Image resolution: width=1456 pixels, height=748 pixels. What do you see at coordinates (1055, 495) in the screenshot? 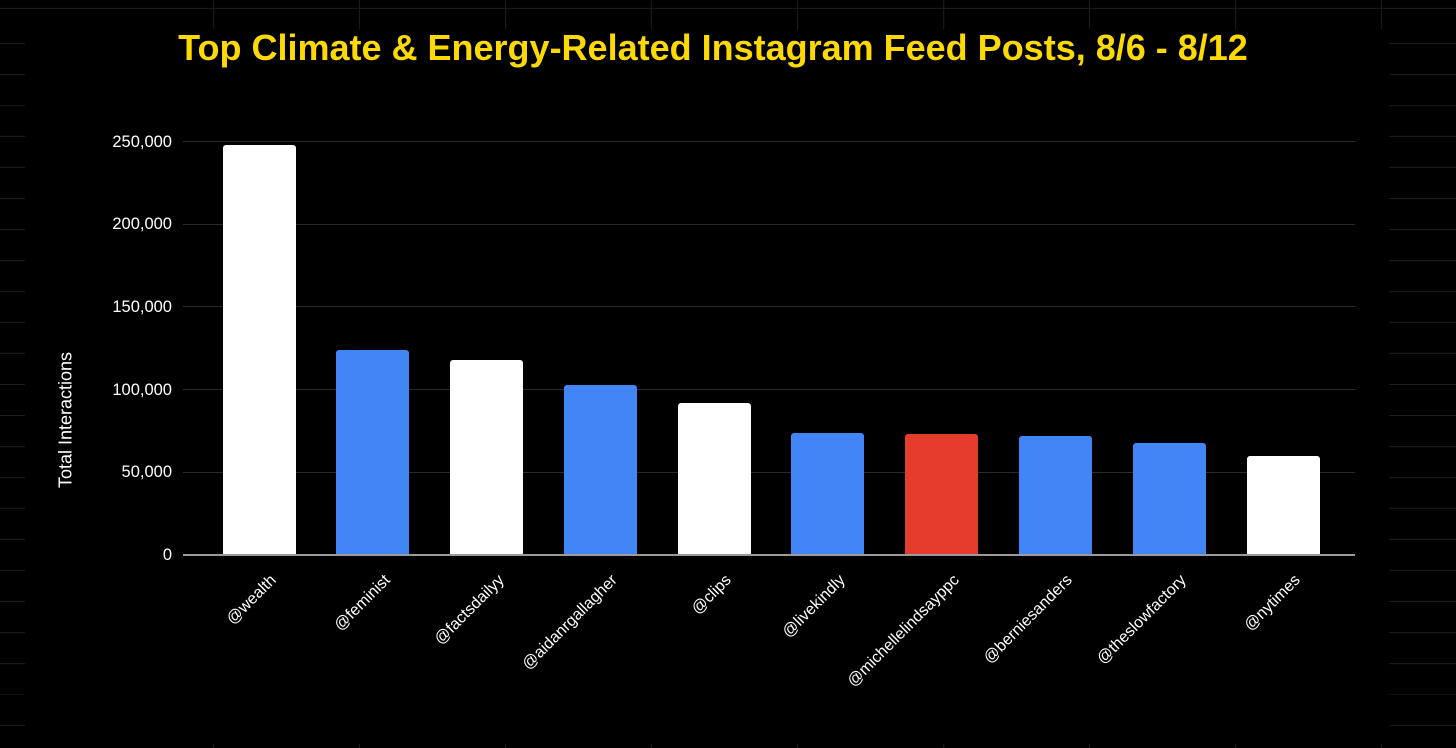
I see `bar-berniesanders` at bounding box center [1055, 495].